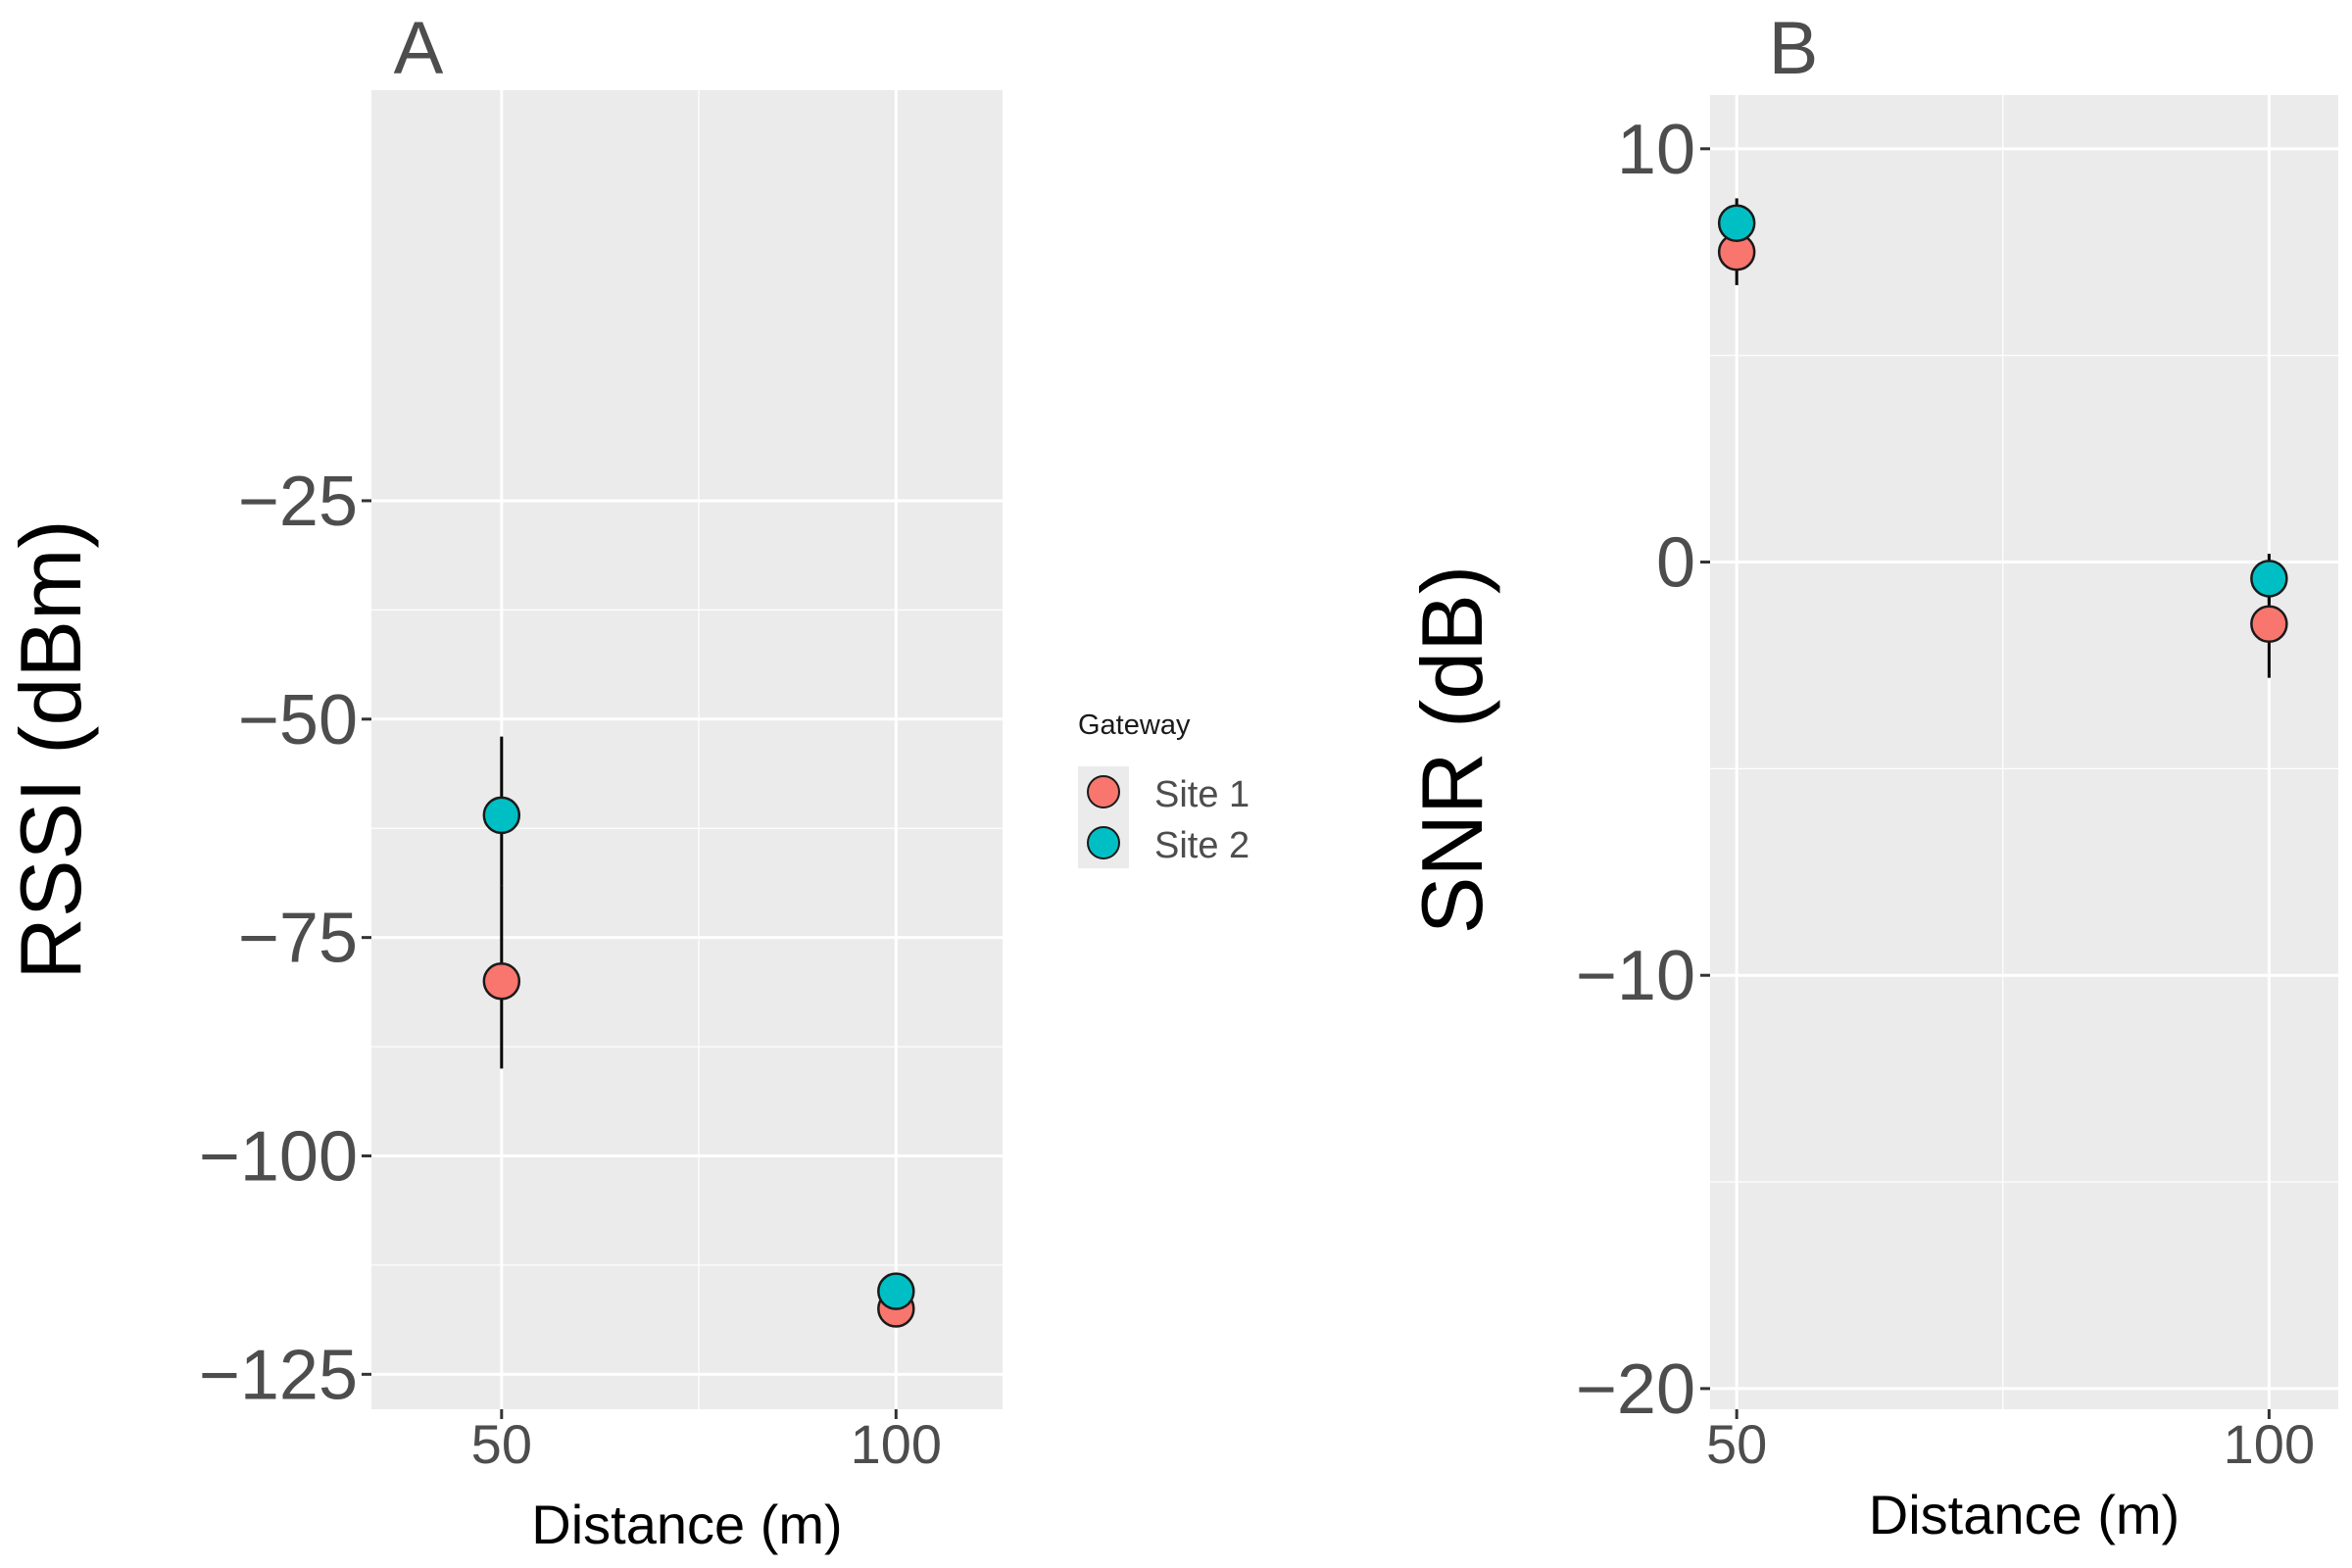 This screenshot has width=2352, height=1568. What do you see at coordinates (1656, 150) in the screenshot?
I see `y-tick-label: 10` at bounding box center [1656, 150].